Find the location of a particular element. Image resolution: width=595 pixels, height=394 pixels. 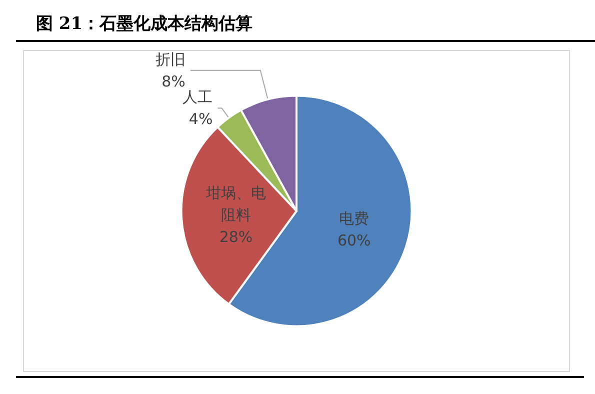

data-label: 28% is located at coordinates (236, 237).